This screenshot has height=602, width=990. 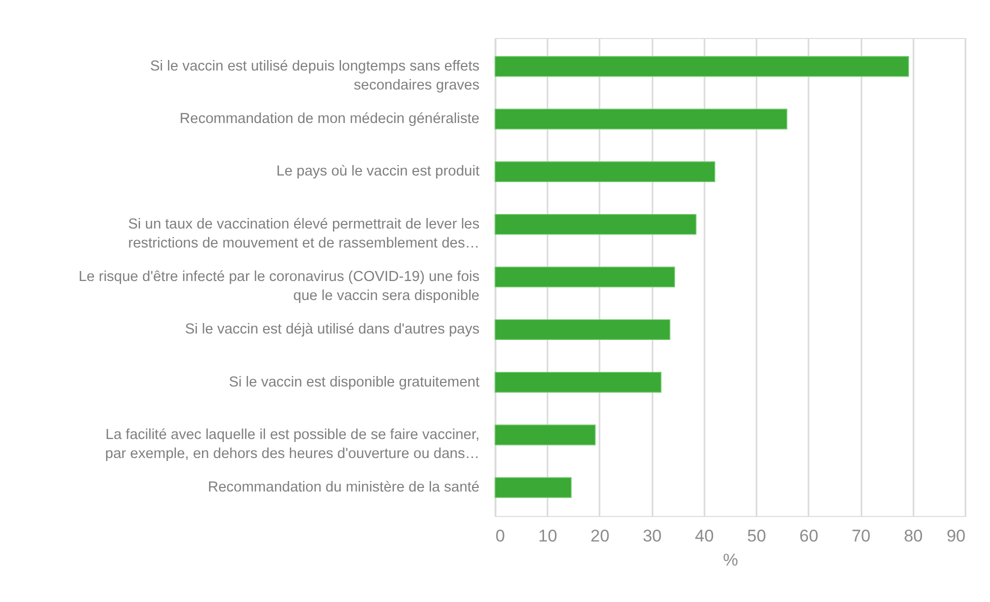 What do you see at coordinates (704, 536) in the screenshot?
I see `x-tick-label: 40` at bounding box center [704, 536].